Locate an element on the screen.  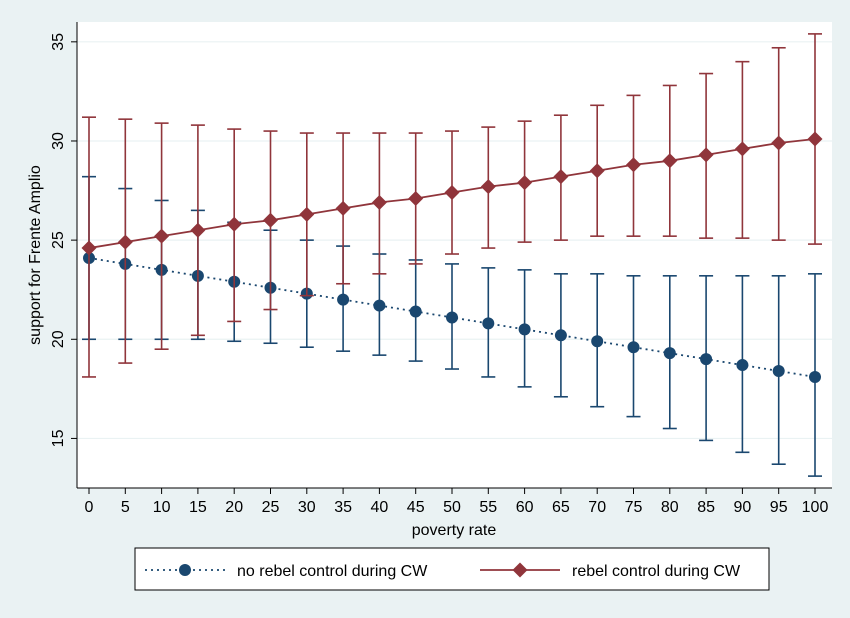
y-axis-ticks: 15 20 25 30 35 is located at coordinates (63, 240).